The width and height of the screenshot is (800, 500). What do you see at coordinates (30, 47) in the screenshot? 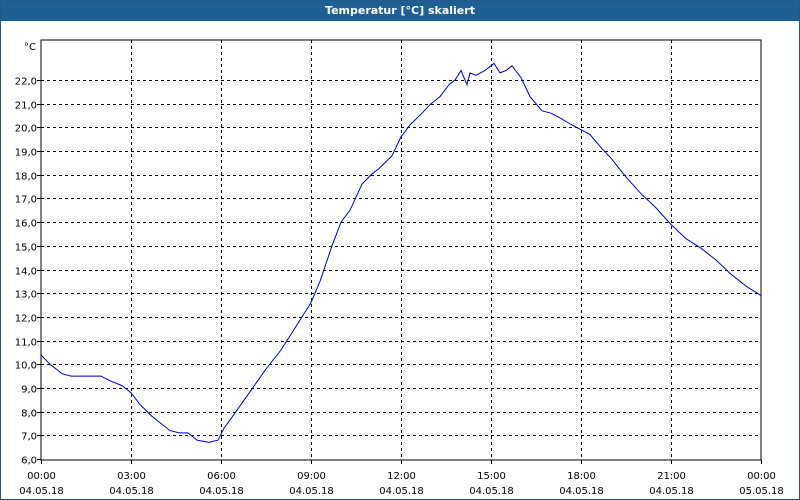
I see `y-axis-unit-label: °C` at bounding box center [30, 47].